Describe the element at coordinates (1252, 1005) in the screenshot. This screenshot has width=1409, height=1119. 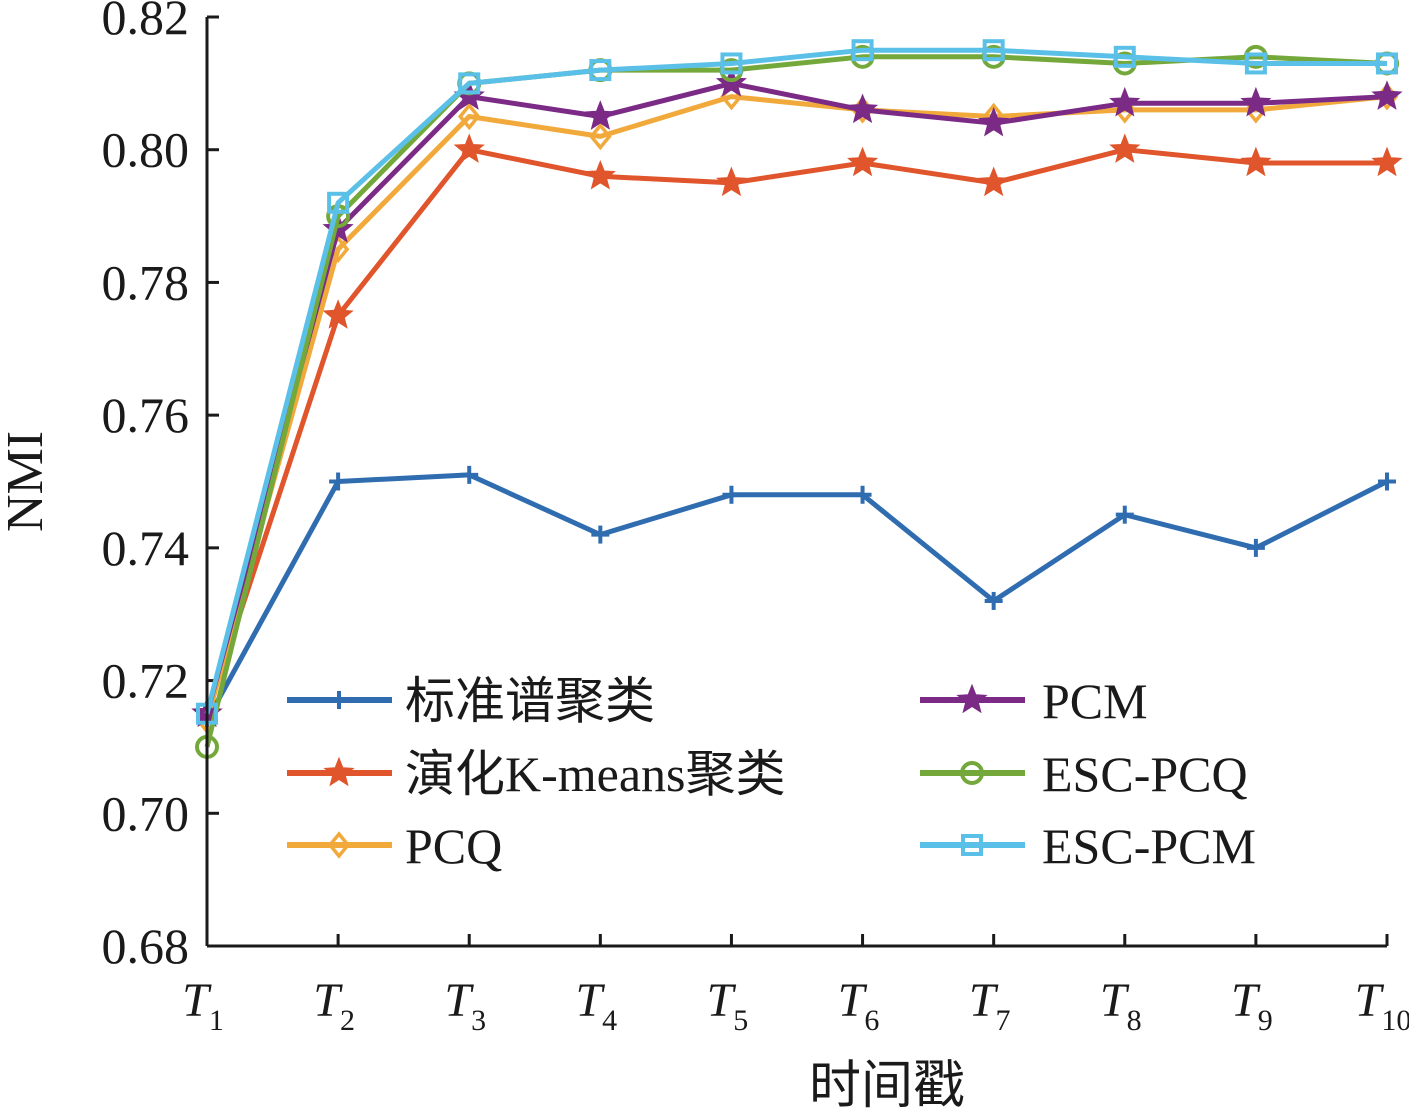
I see `x-tick-label: T9` at that location.